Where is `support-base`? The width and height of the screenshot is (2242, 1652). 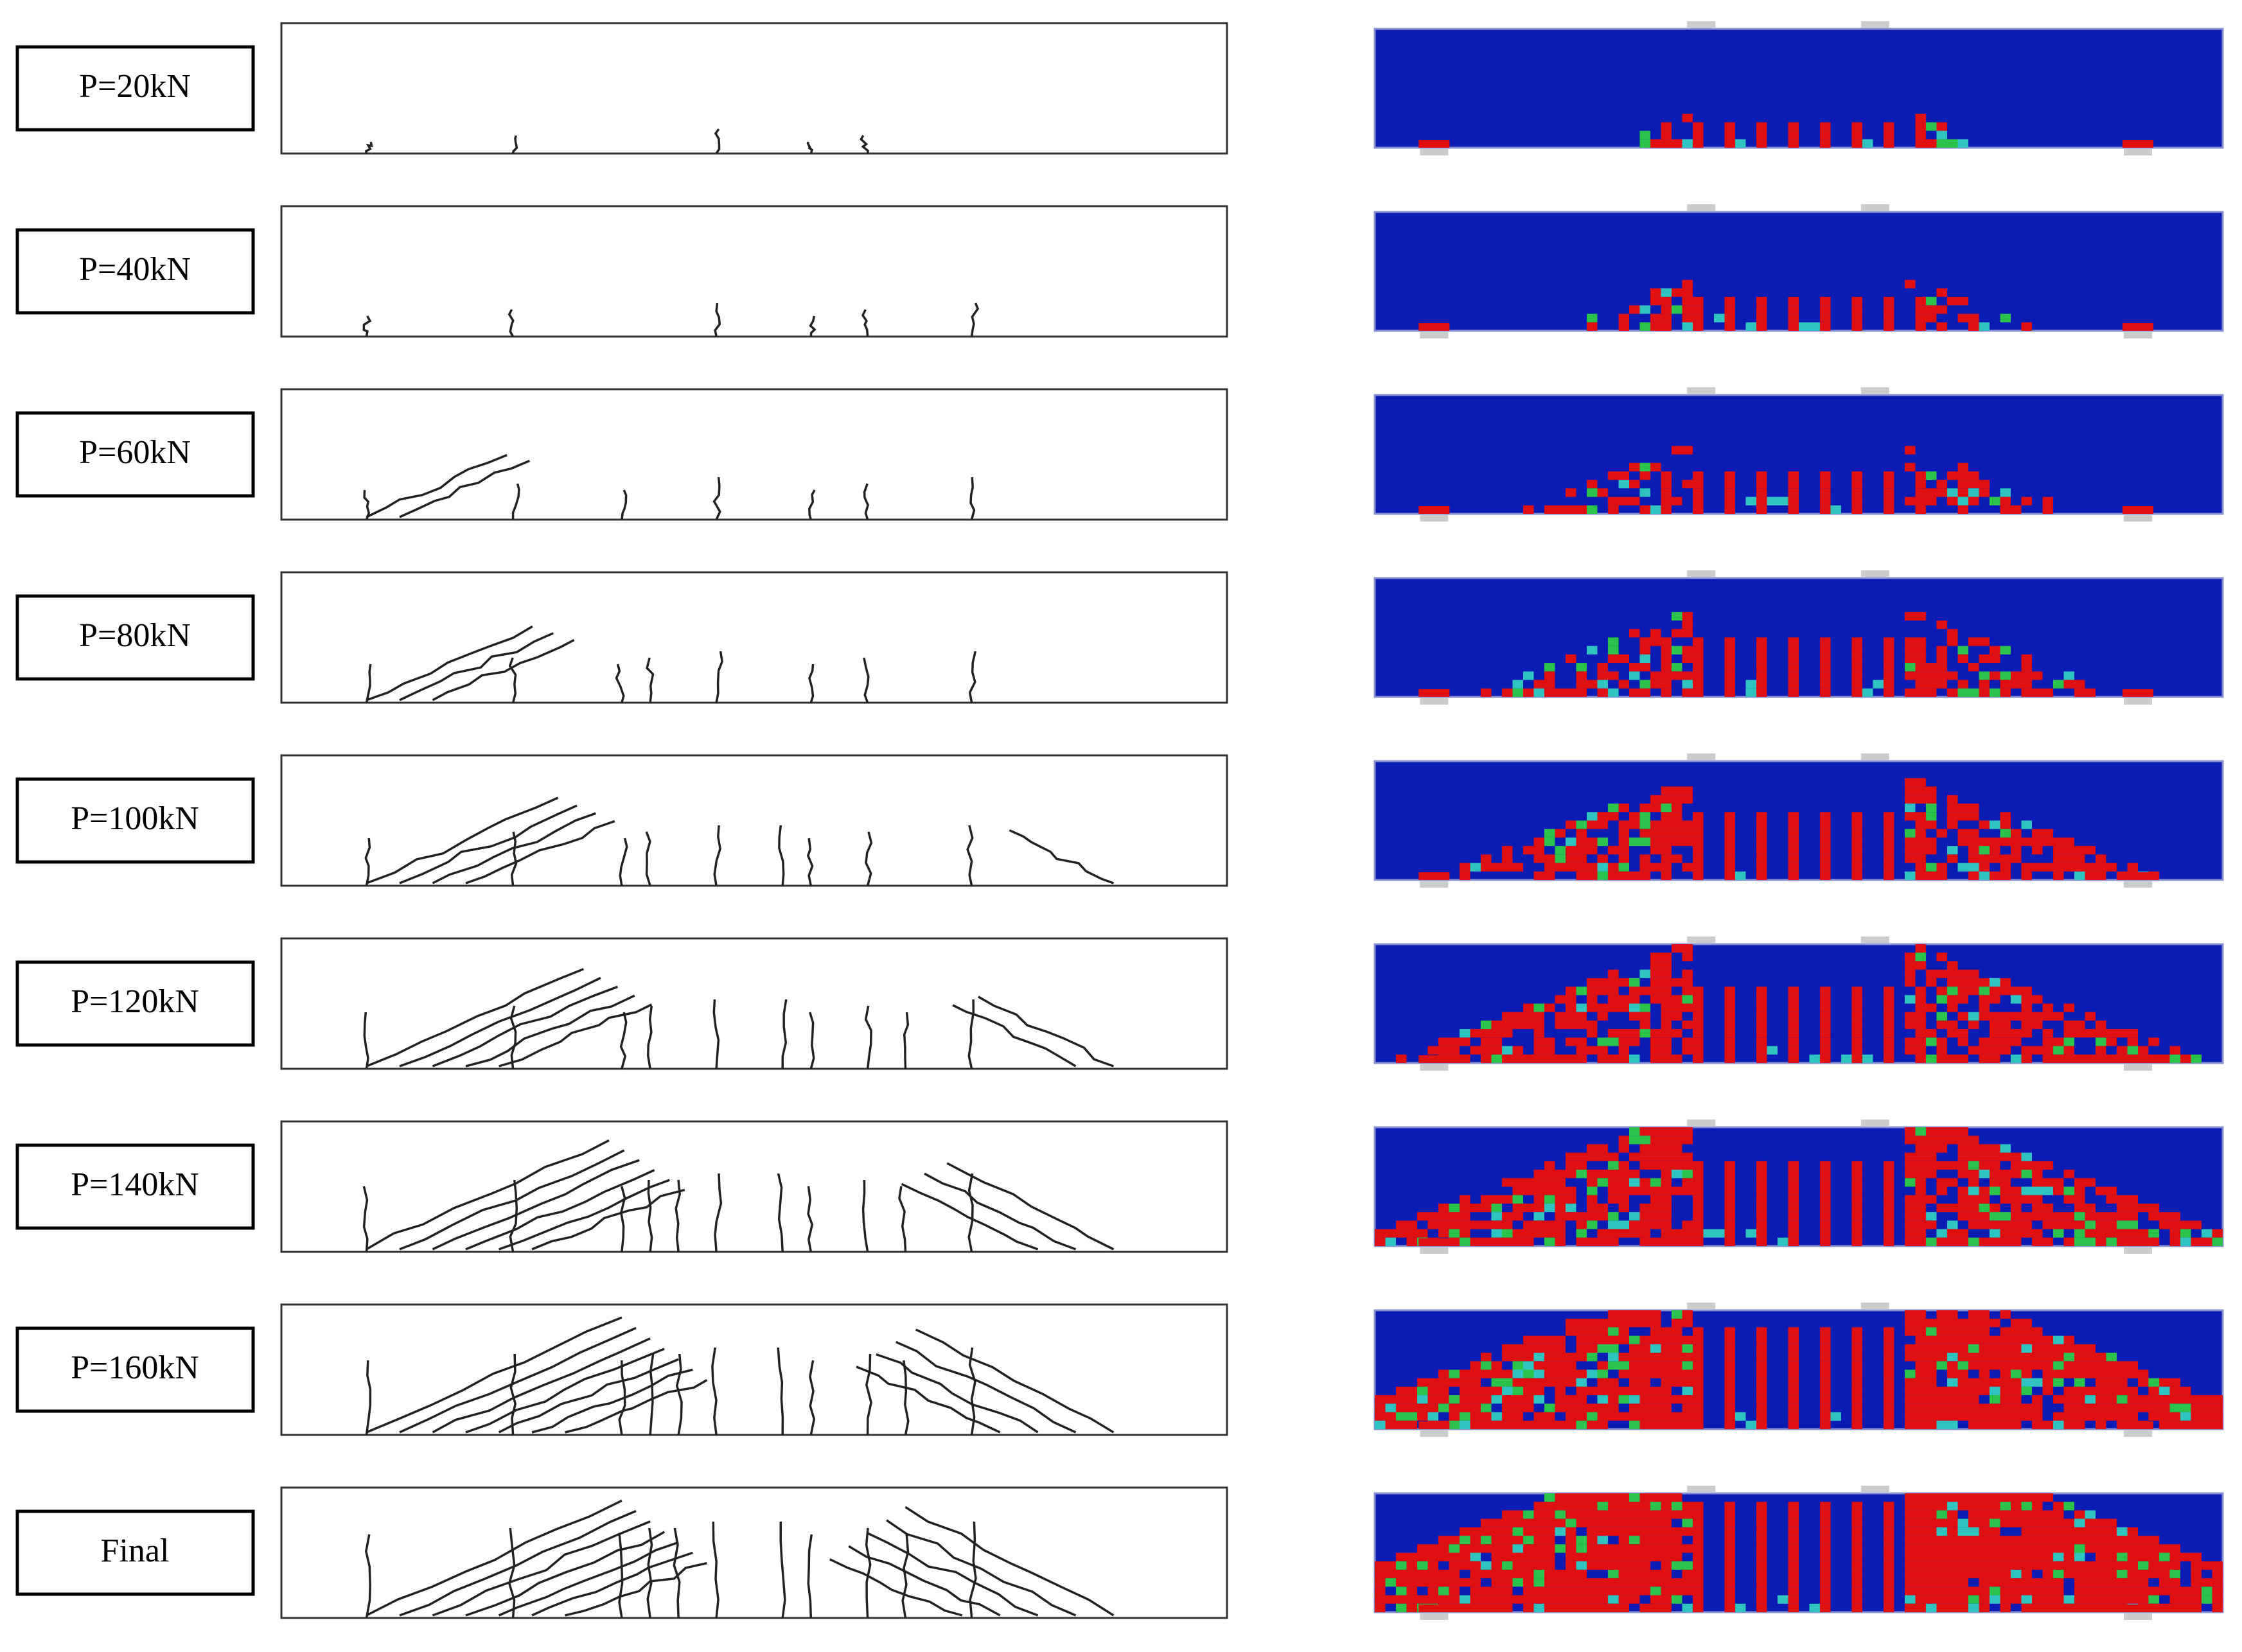 support-base is located at coordinates (1434, 701).